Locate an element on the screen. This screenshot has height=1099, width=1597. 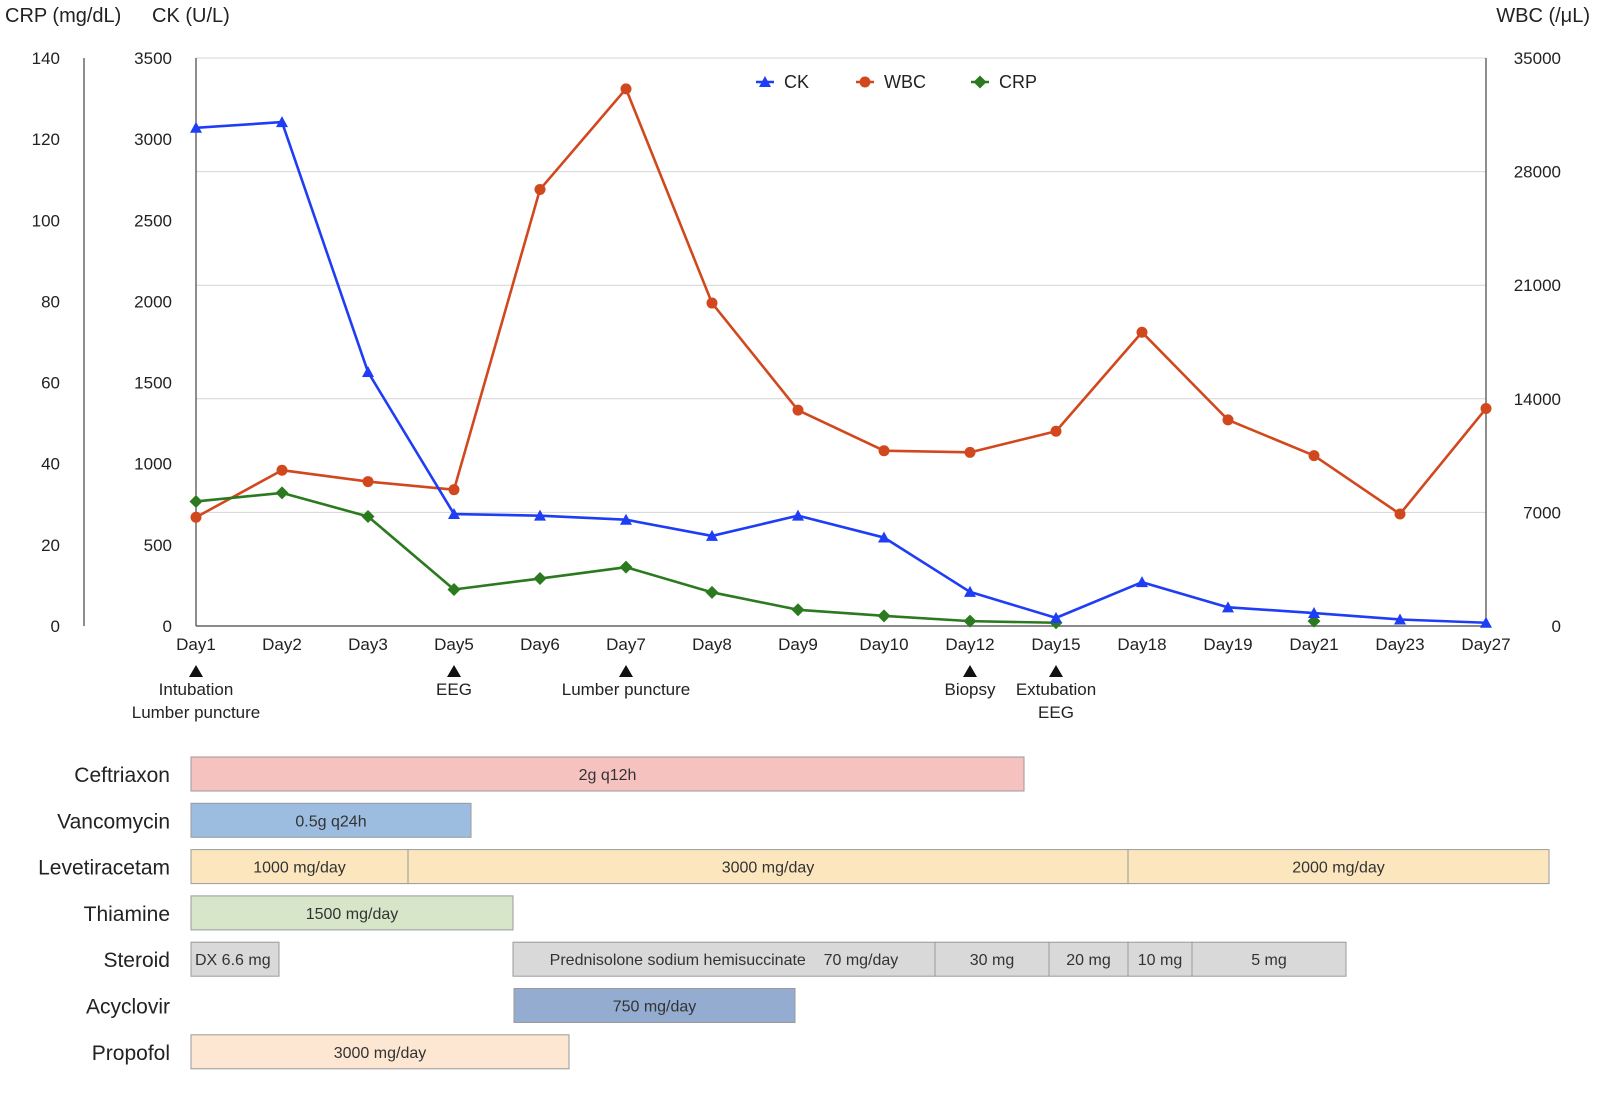
treatment-row-ceftriaxon: Ceftriaxon 2g q12h is located at coordinates (549, 774).